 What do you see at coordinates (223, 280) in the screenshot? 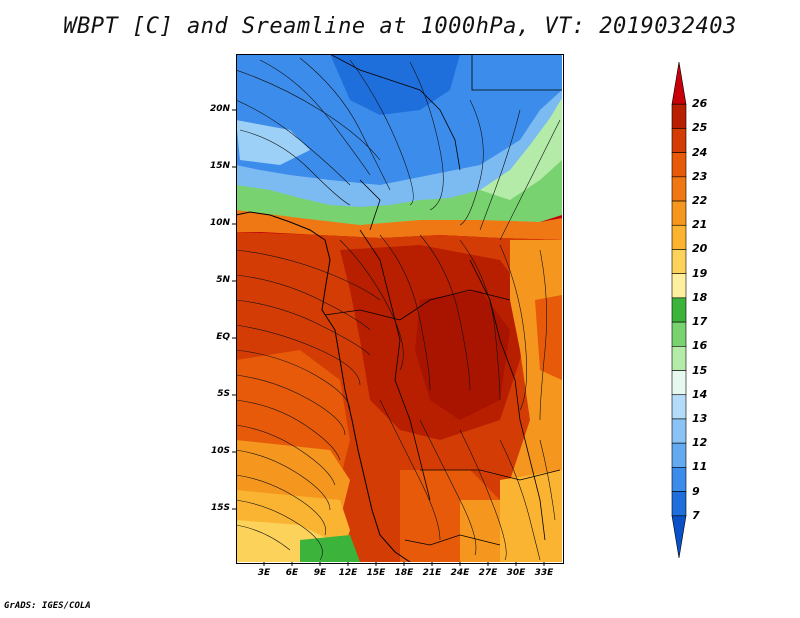
I see `lat-label-5n: 5N` at bounding box center [223, 280].